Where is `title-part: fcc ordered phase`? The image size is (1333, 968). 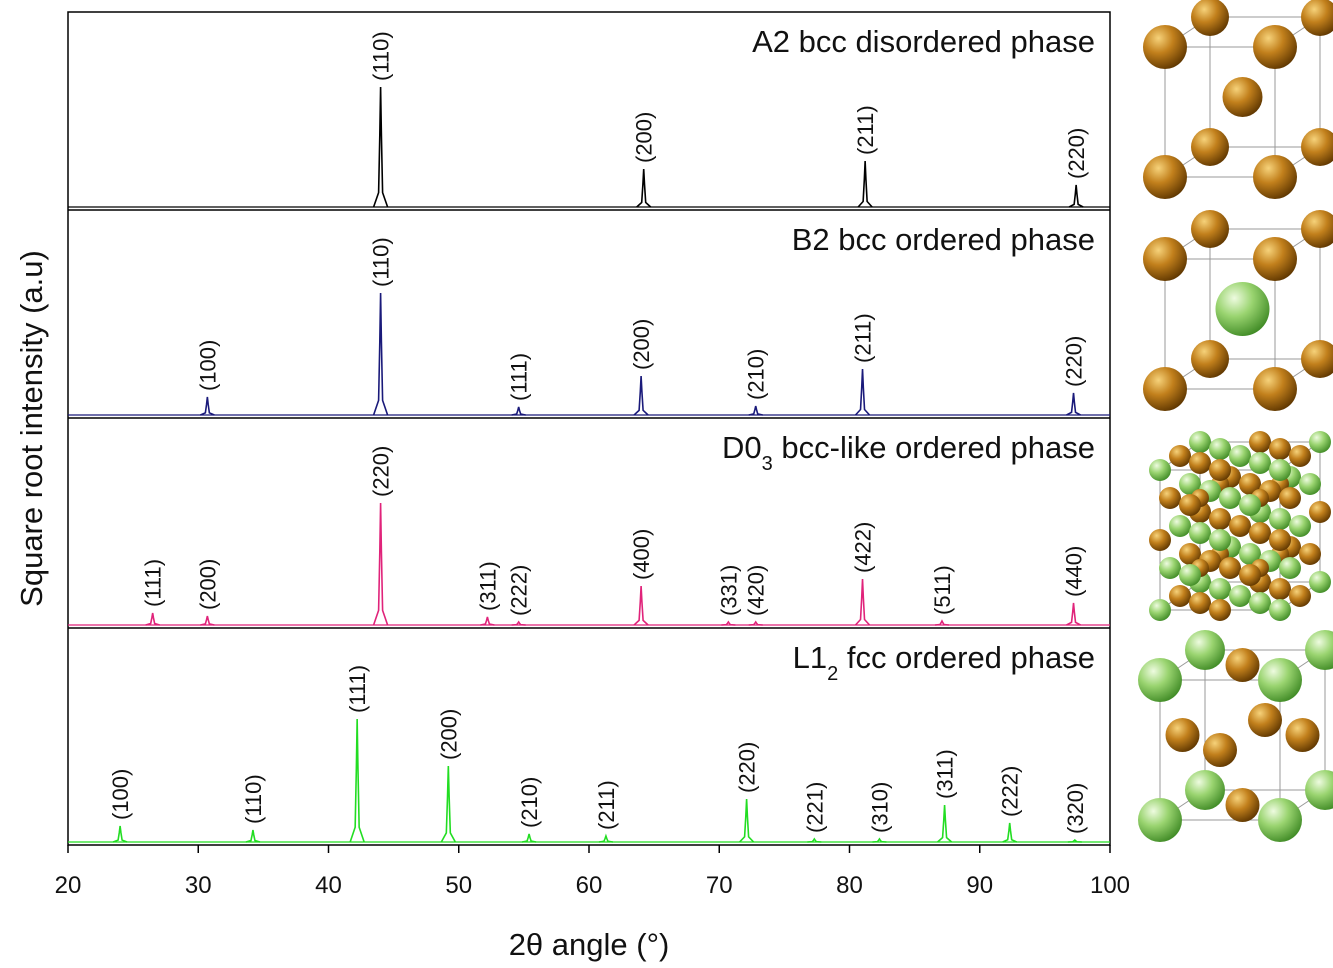
title-part: fcc ordered phase is located at coordinates (966, 657).